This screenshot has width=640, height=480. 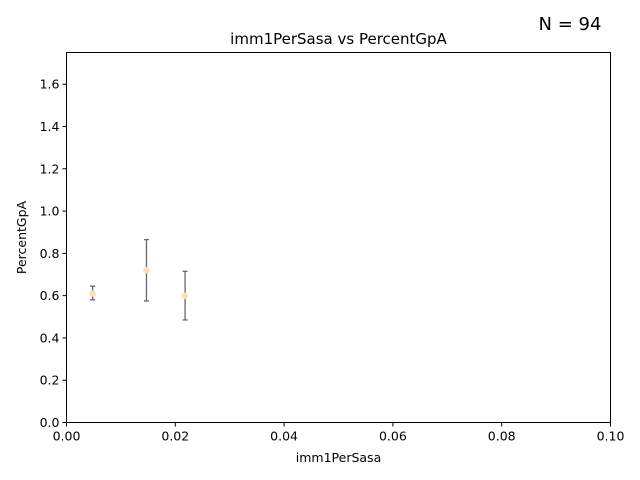 I want to click on y-tick-label: 0.0, so click(x=50, y=422).